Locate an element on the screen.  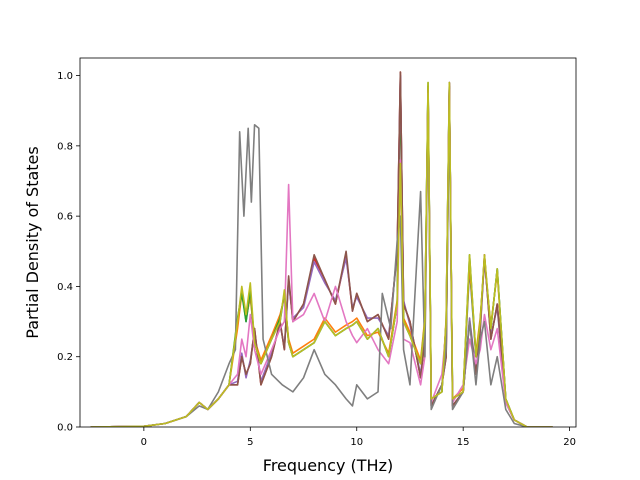
x-tick-label: 5 is located at coordinates (250, 442).